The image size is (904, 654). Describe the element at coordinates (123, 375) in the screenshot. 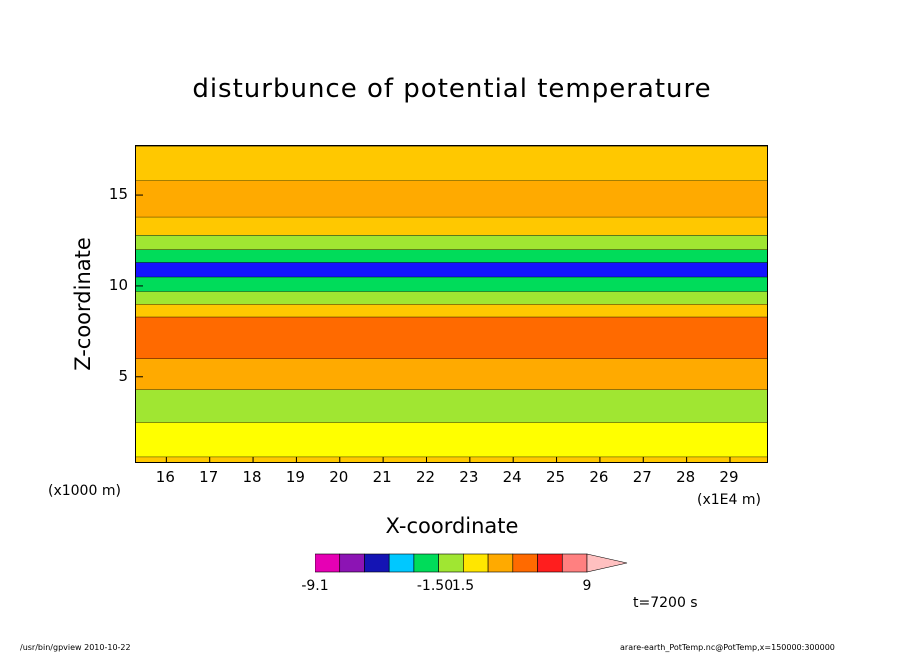

I see `y-tick-label-5: 5` at that location.